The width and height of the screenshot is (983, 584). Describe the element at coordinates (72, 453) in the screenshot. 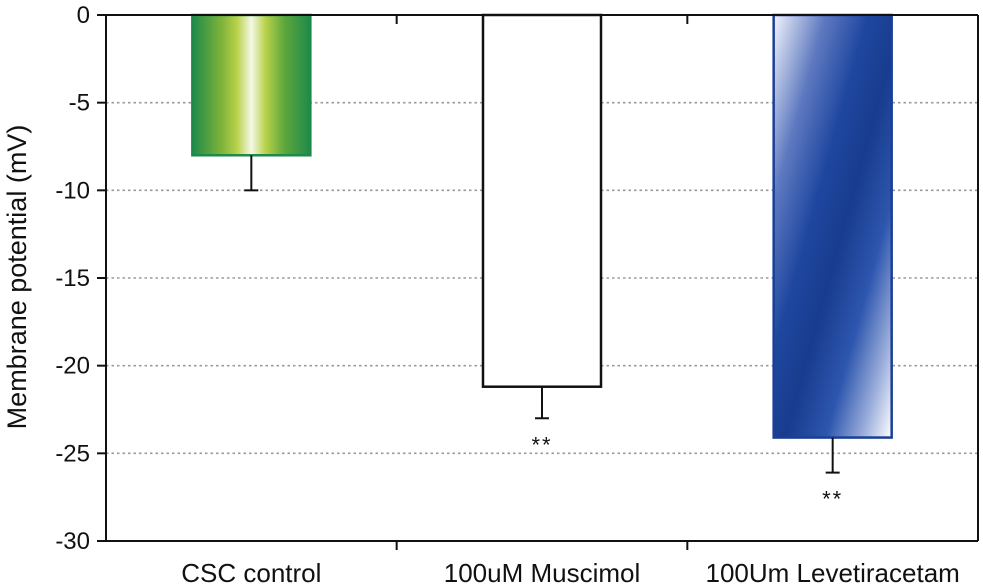

I see `y-tick-label: -25` at that location.